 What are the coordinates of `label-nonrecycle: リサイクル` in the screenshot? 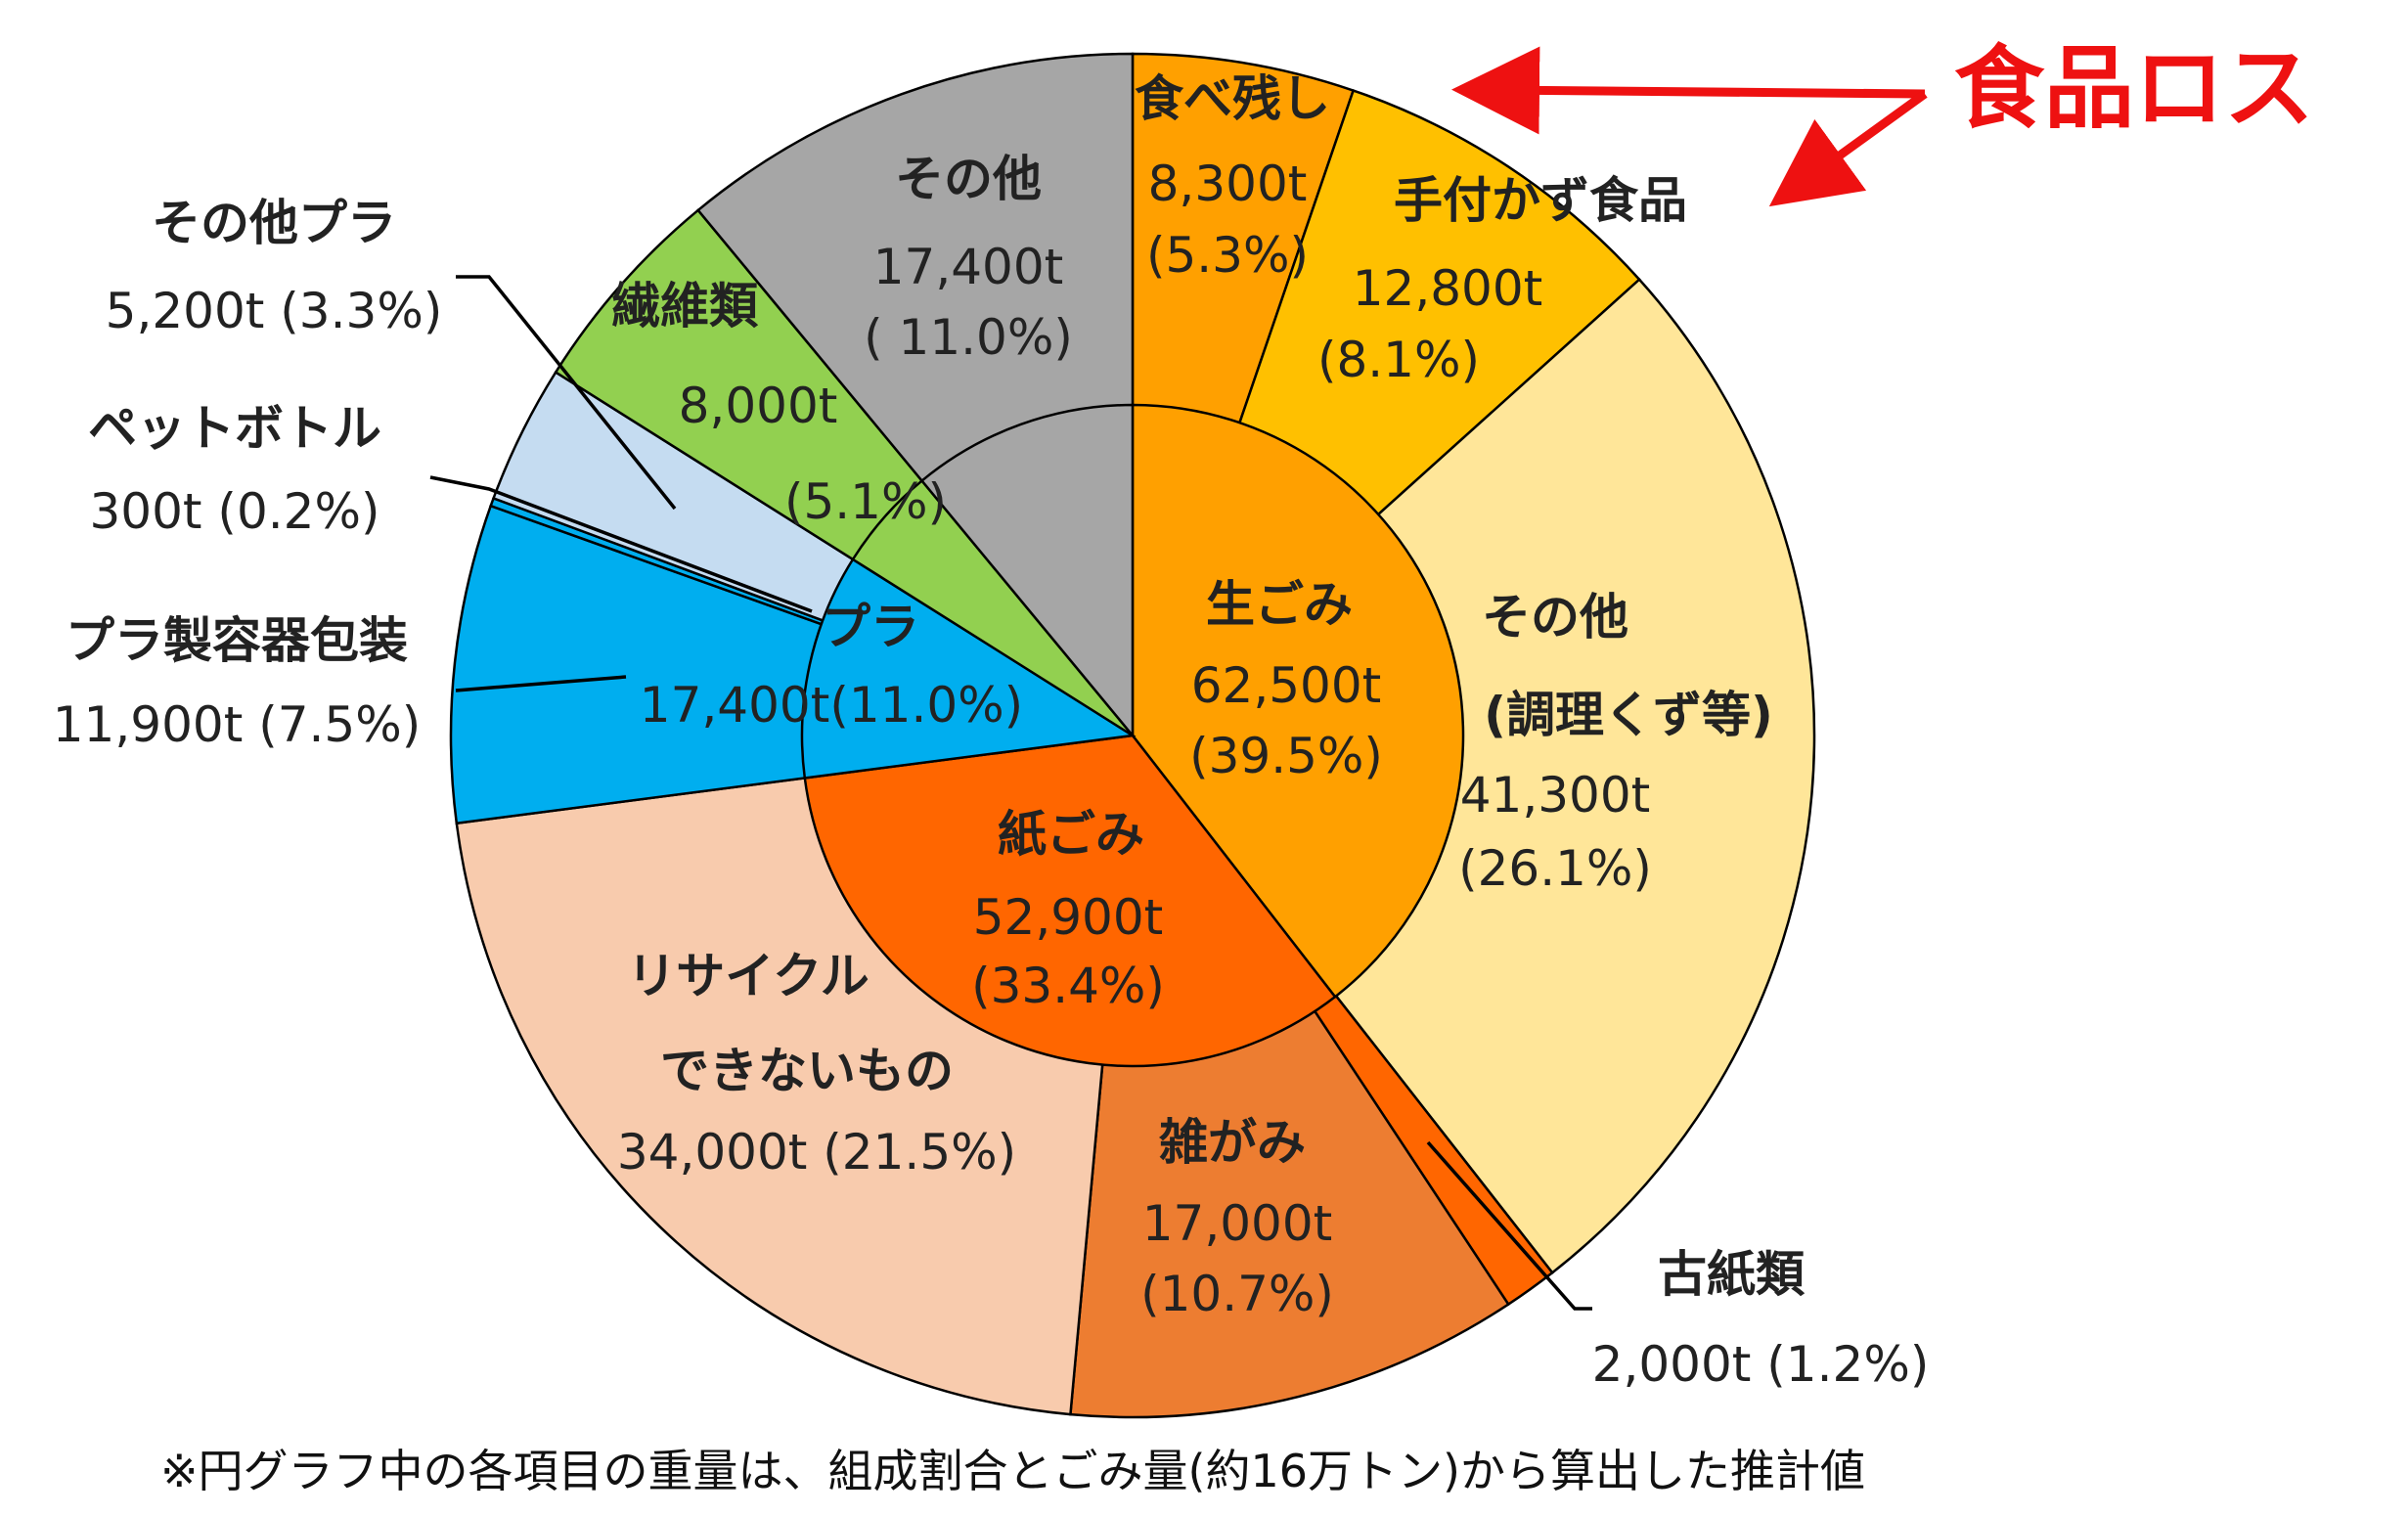 It's located at (748, 976).